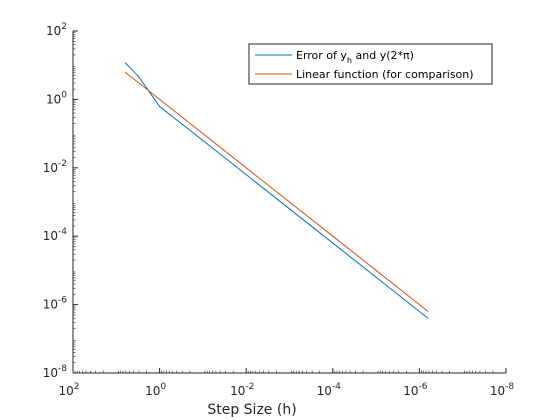  I want to click on legend-box, so click(370, 64).